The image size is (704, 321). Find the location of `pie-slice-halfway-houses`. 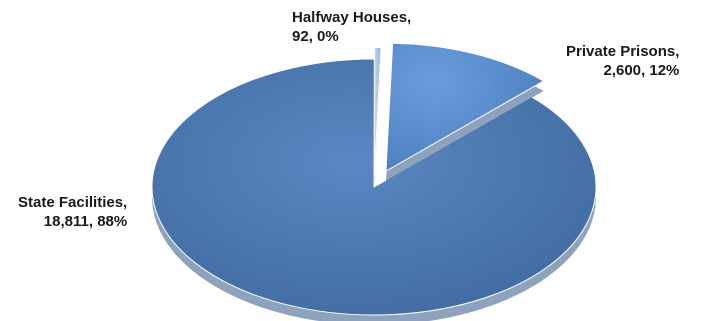

pie-slice-halfway-houses is located at coordinates (377, 111).